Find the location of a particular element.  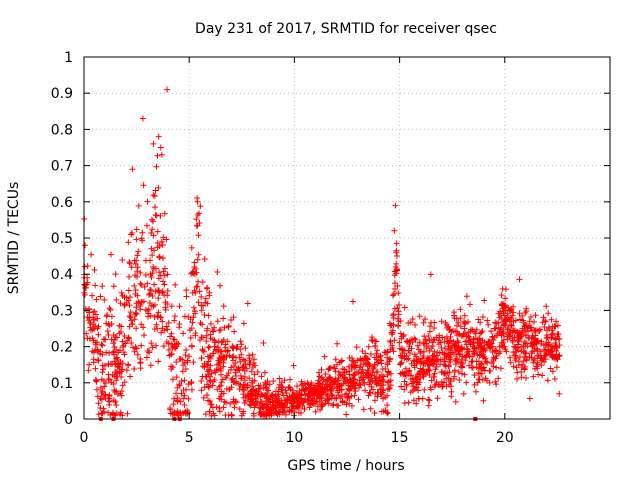

x-tick-label: 15 is located at coordinates (400, 438).